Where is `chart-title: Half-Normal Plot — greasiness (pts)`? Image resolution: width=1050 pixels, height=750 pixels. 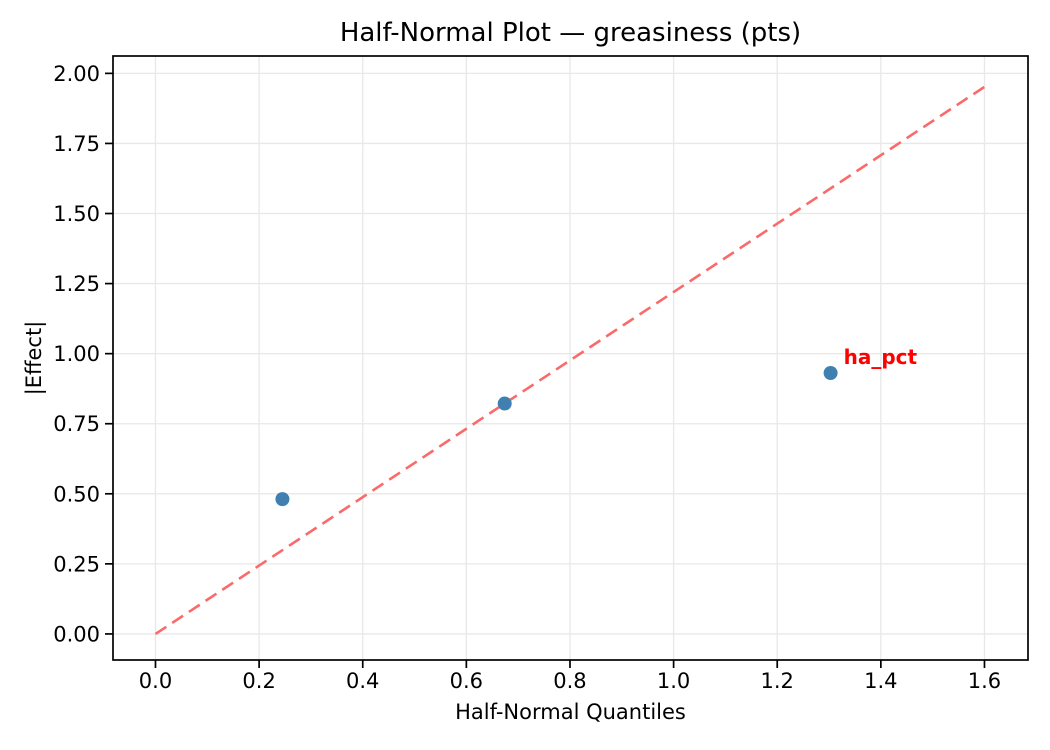
chart-title: Half-Normal Plot — greasiness (pts) is located at coordinates (570, 33).